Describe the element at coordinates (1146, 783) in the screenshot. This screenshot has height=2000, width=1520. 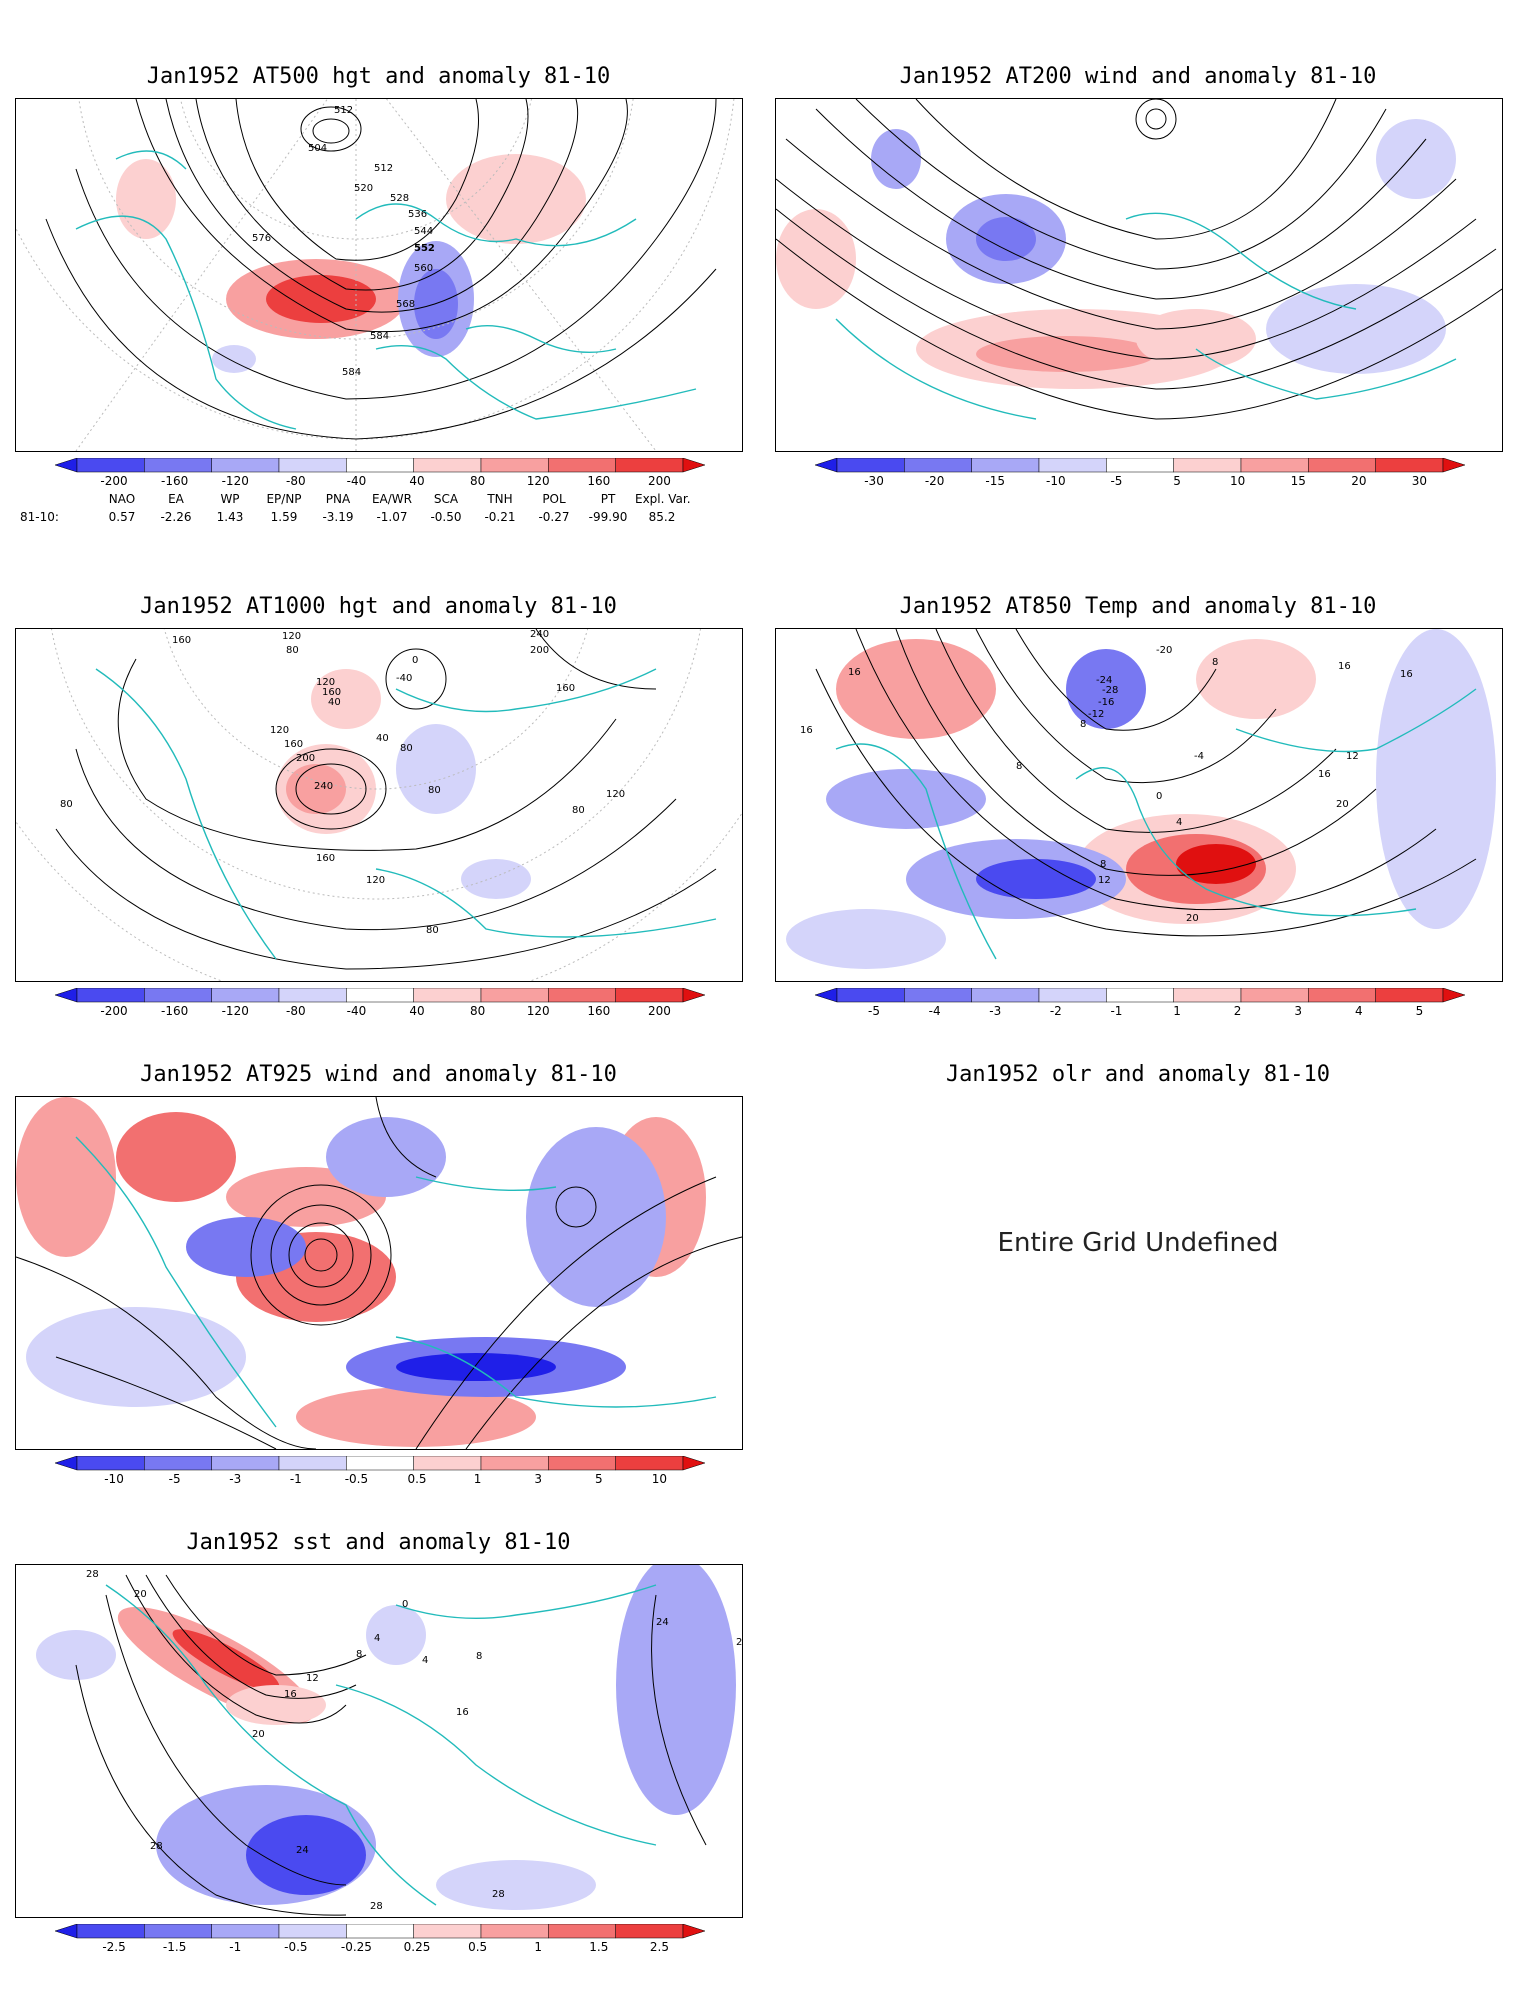
I see `temperature-contours` at that location.